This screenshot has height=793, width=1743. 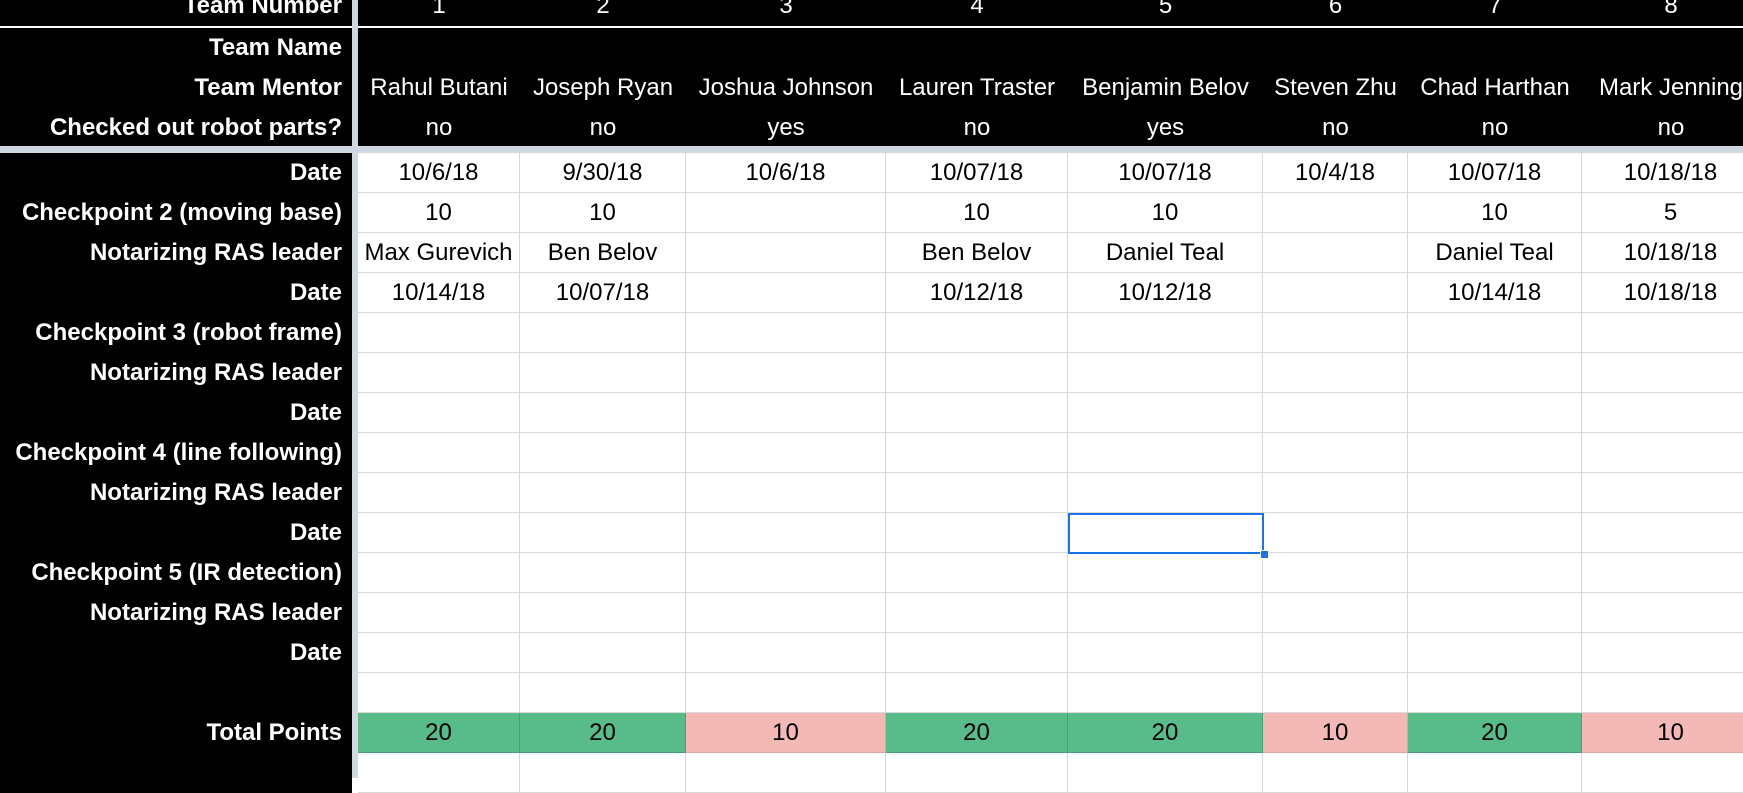 I want to click on table-cell: 10/14/18, so click(x=1495, y=293).